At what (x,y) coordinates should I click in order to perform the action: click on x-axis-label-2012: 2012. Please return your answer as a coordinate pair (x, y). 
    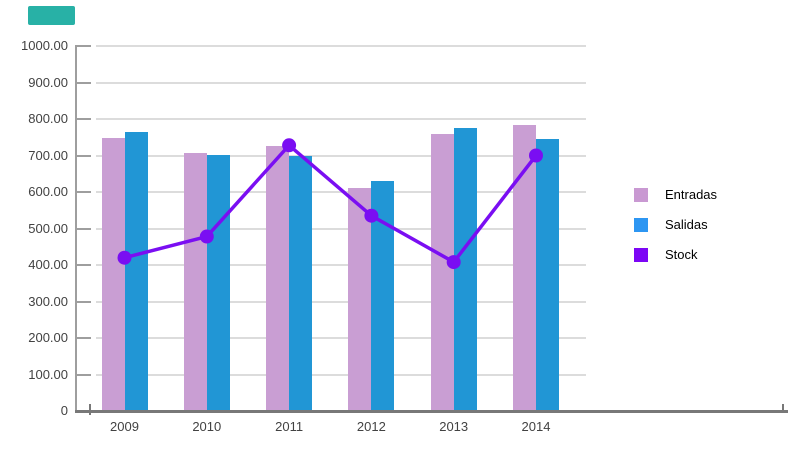
    Looking at the image, I should click on (371, 426).